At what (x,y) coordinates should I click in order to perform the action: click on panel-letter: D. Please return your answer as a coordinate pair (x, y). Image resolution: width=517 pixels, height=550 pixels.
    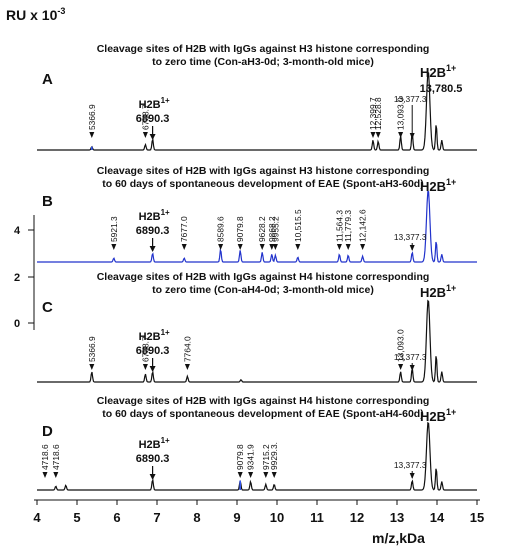
    Looking at the image, I should click on (47, 431).